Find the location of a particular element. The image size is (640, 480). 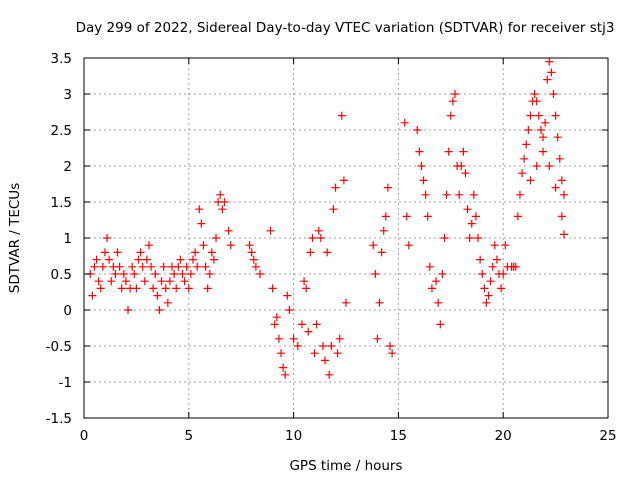

y-tick-label: 2 is located at coordinates (67, 167).